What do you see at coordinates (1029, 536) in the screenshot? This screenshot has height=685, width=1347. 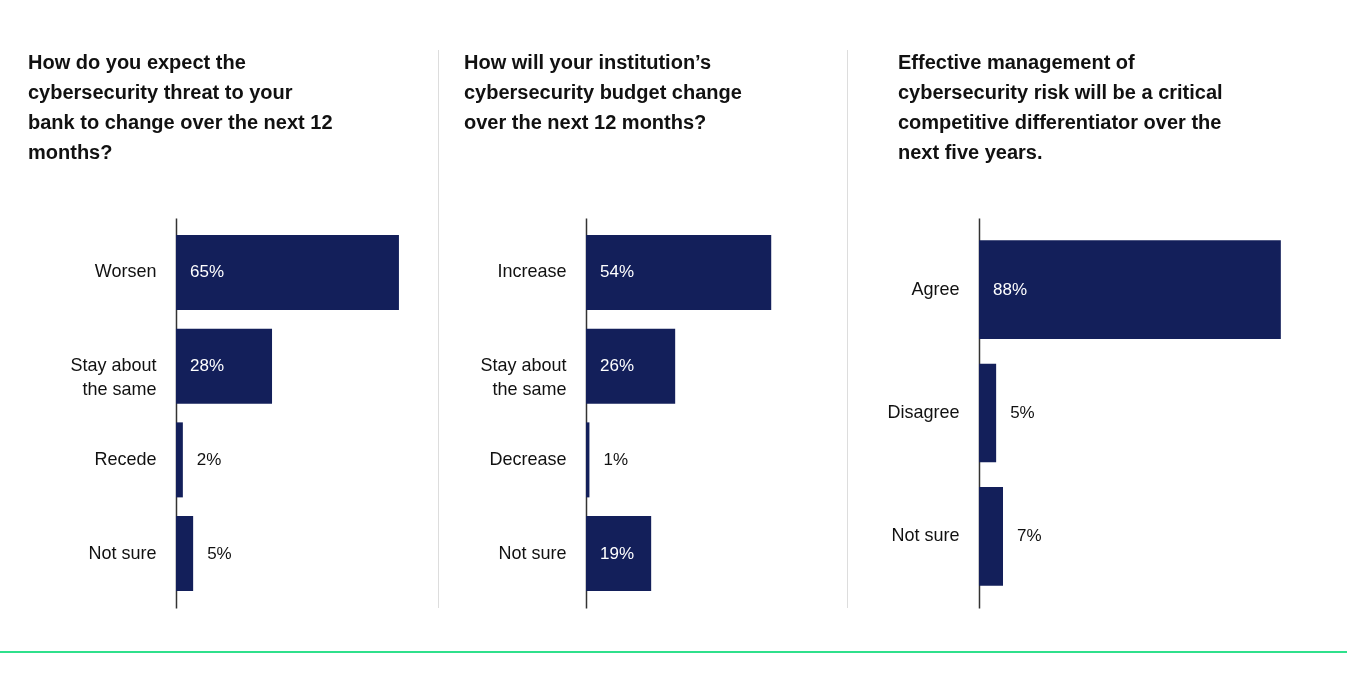 I see `data-label: 7%` at bounding box center [1029, 536].